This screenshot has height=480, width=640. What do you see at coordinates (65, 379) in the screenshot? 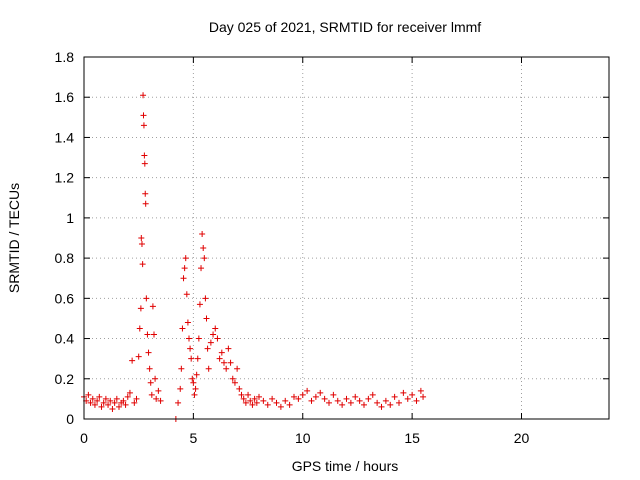
I see `y-tick-label: 0.2` at bounding box center [65, 379].